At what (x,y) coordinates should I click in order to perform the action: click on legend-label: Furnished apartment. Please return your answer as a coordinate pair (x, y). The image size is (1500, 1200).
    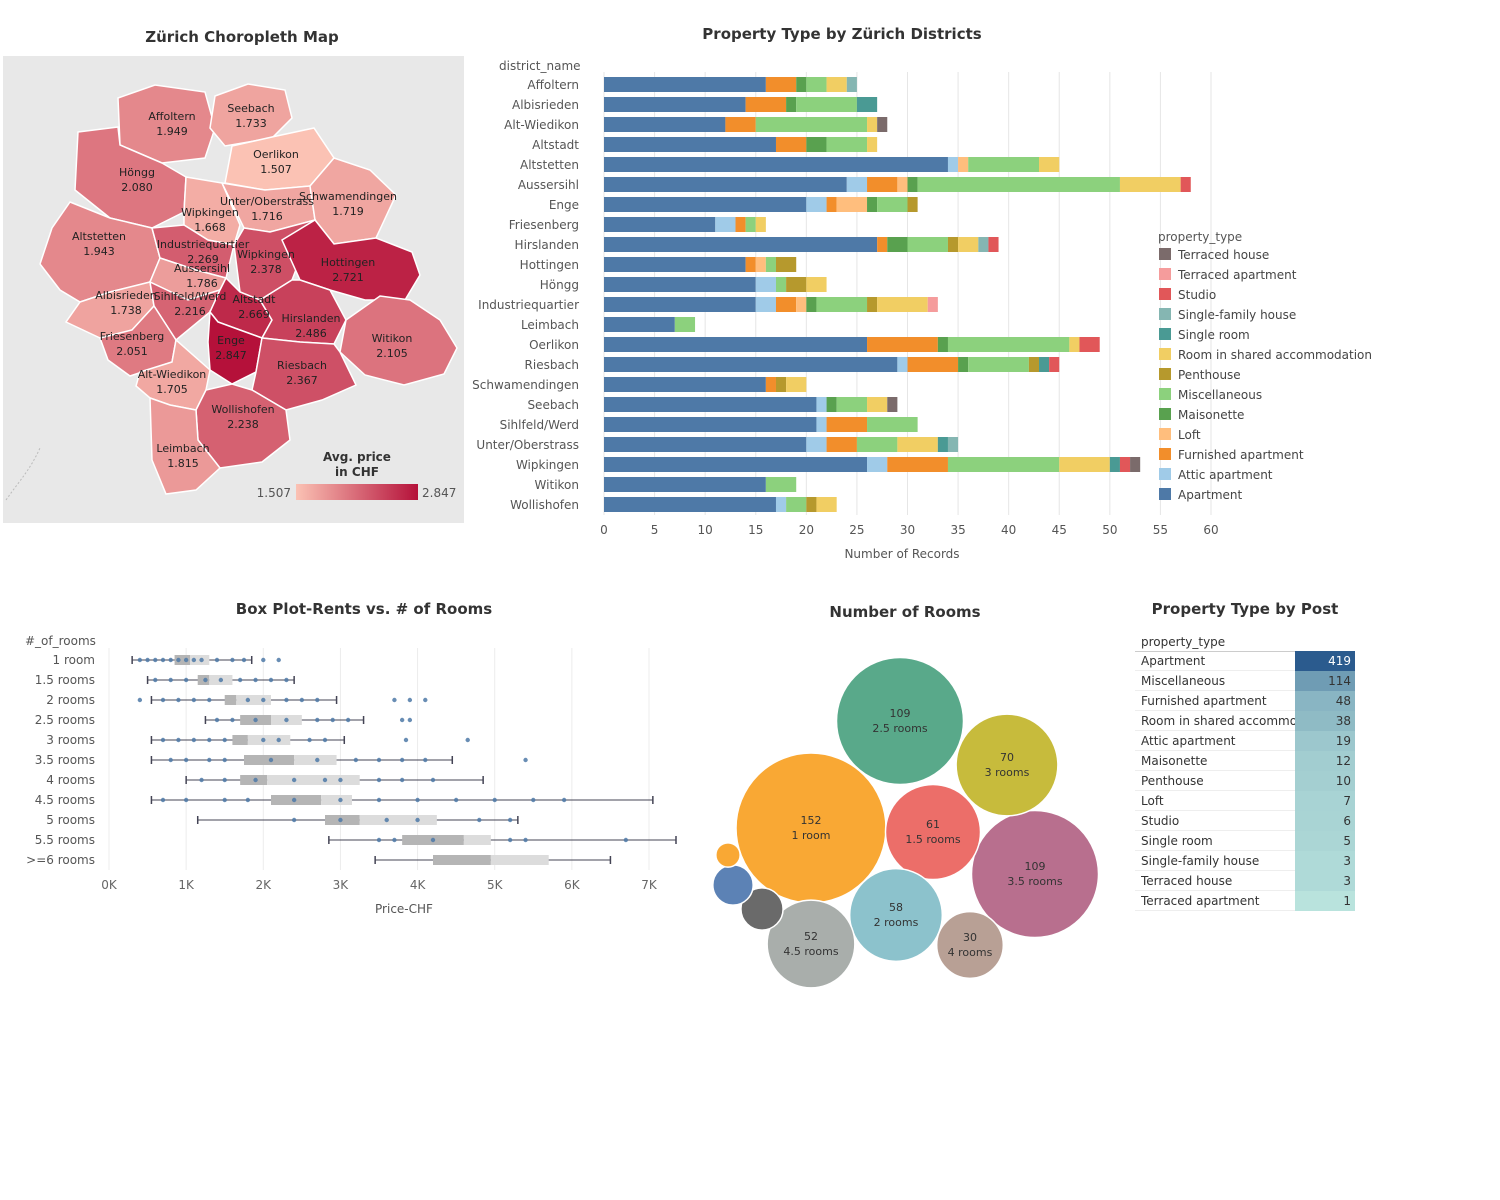
    Looking at the image, I should click on (1241, 455).